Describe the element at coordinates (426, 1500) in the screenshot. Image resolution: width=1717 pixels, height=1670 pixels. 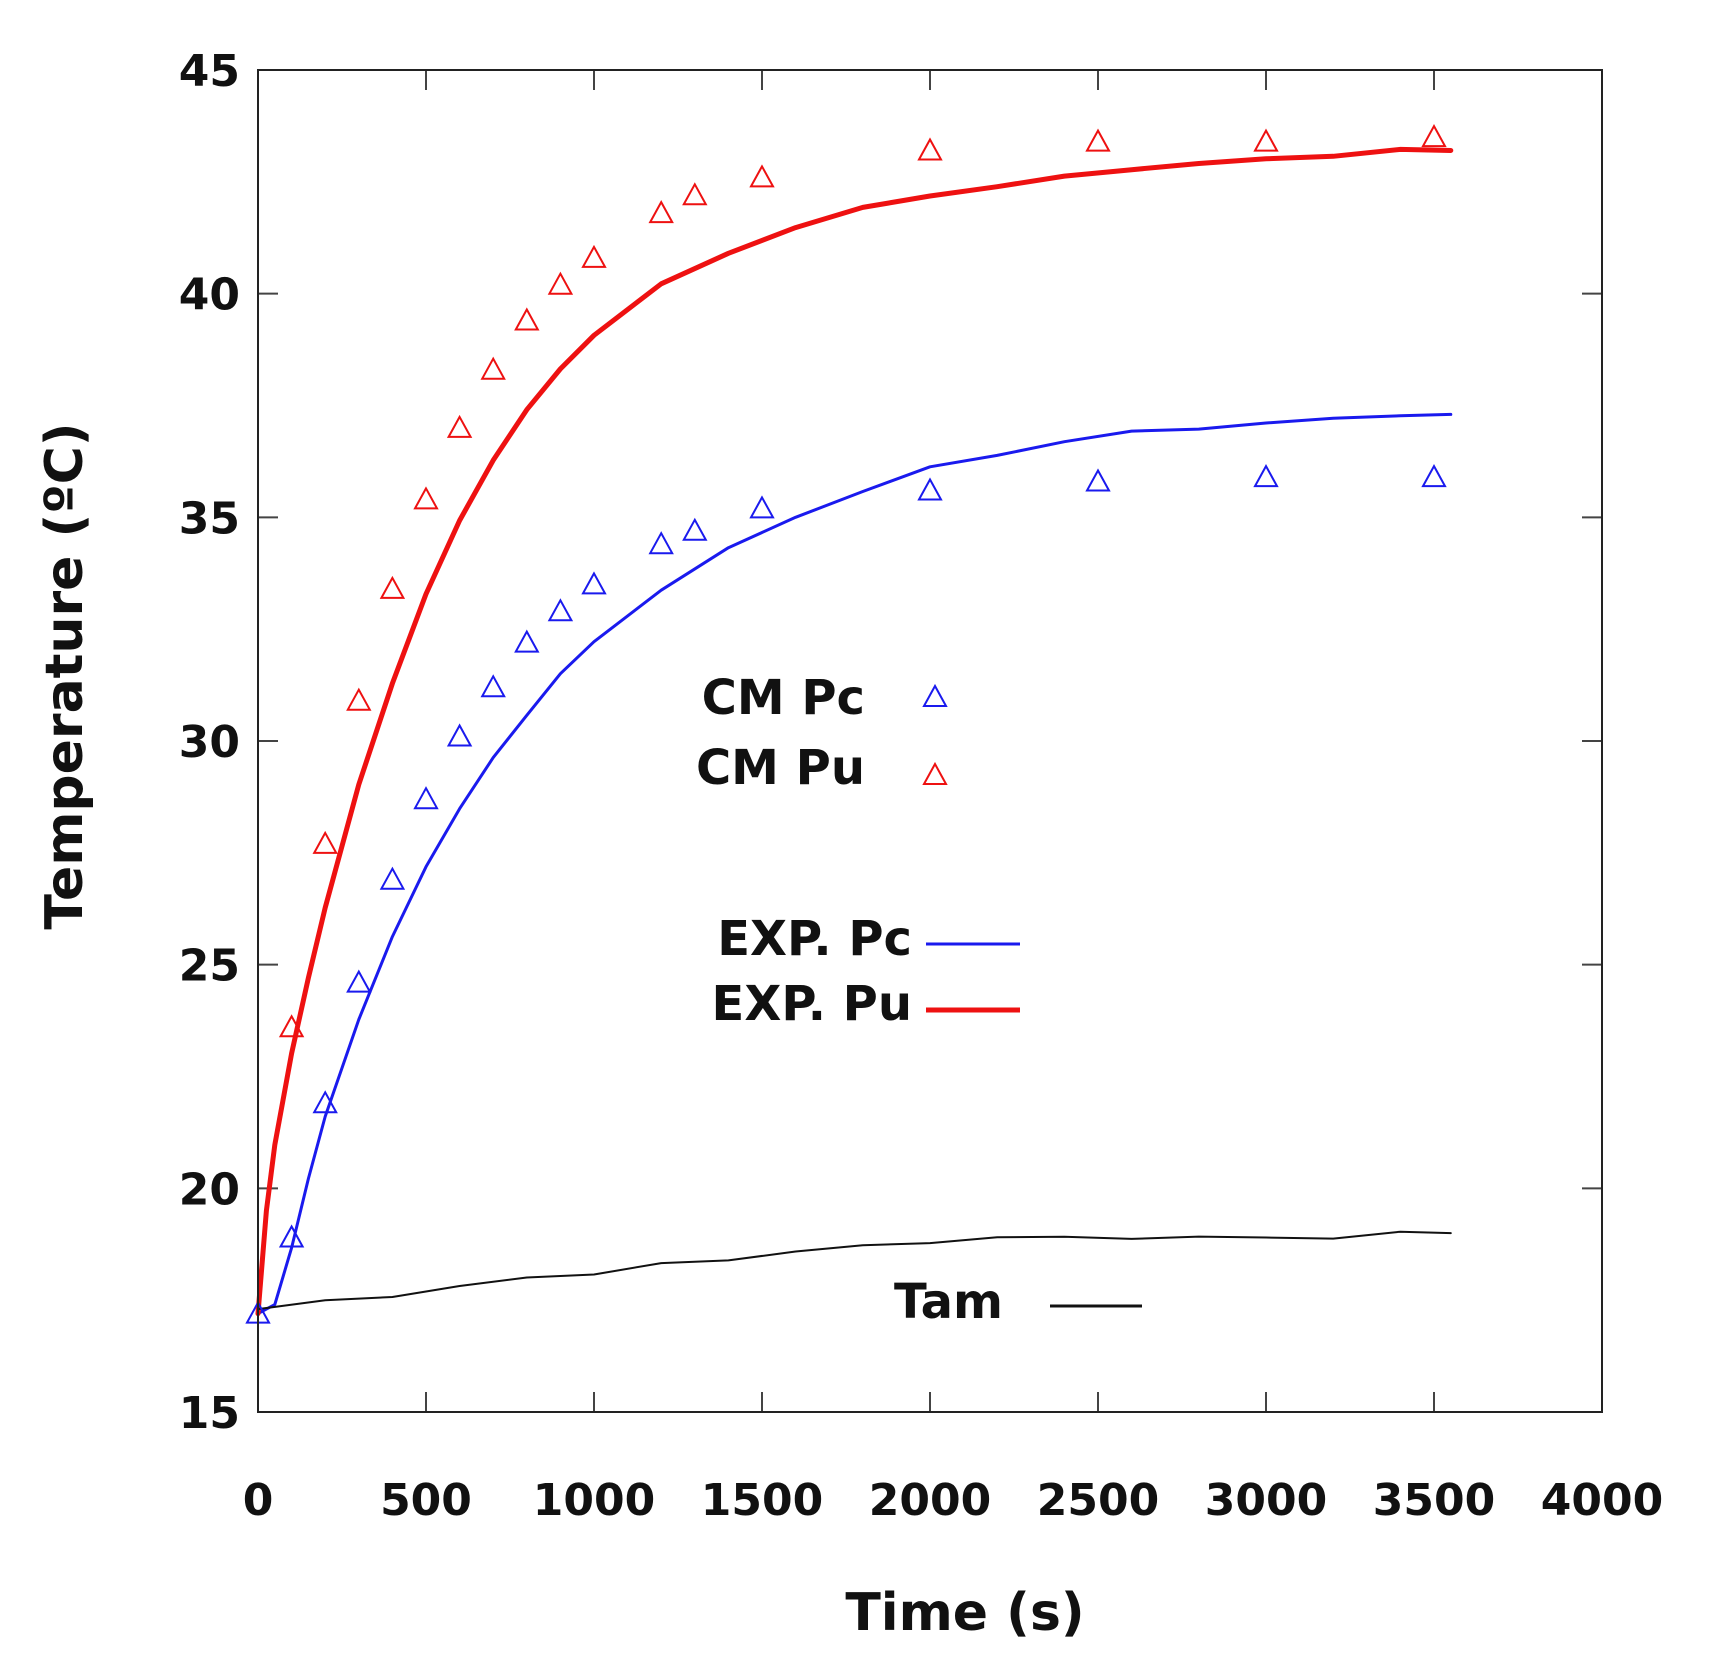
I see `x-tick-label: 500` at that location.